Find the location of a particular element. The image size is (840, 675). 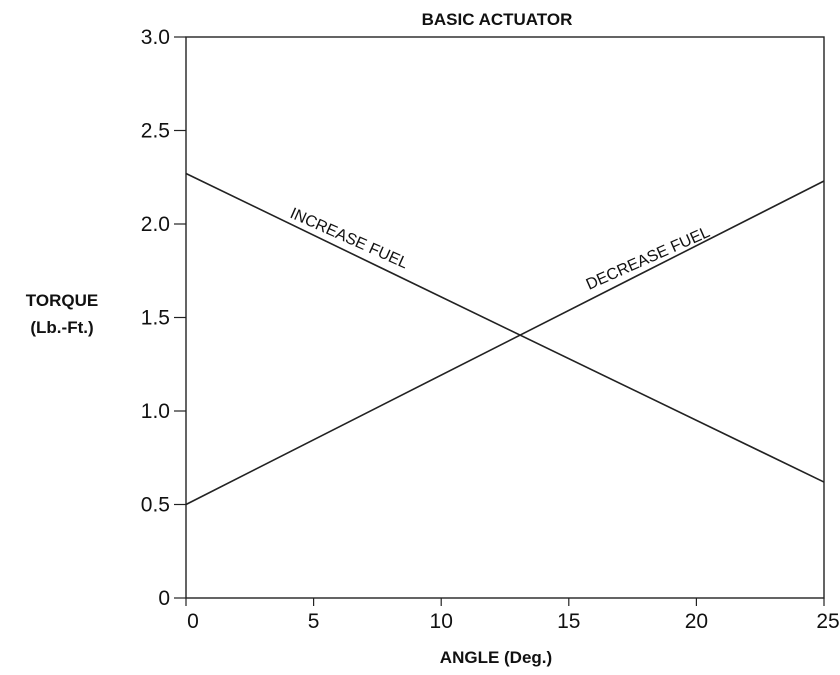

x-axis-ticks: 0 5 10 15 20 25 is located at coordinates (512, 615).